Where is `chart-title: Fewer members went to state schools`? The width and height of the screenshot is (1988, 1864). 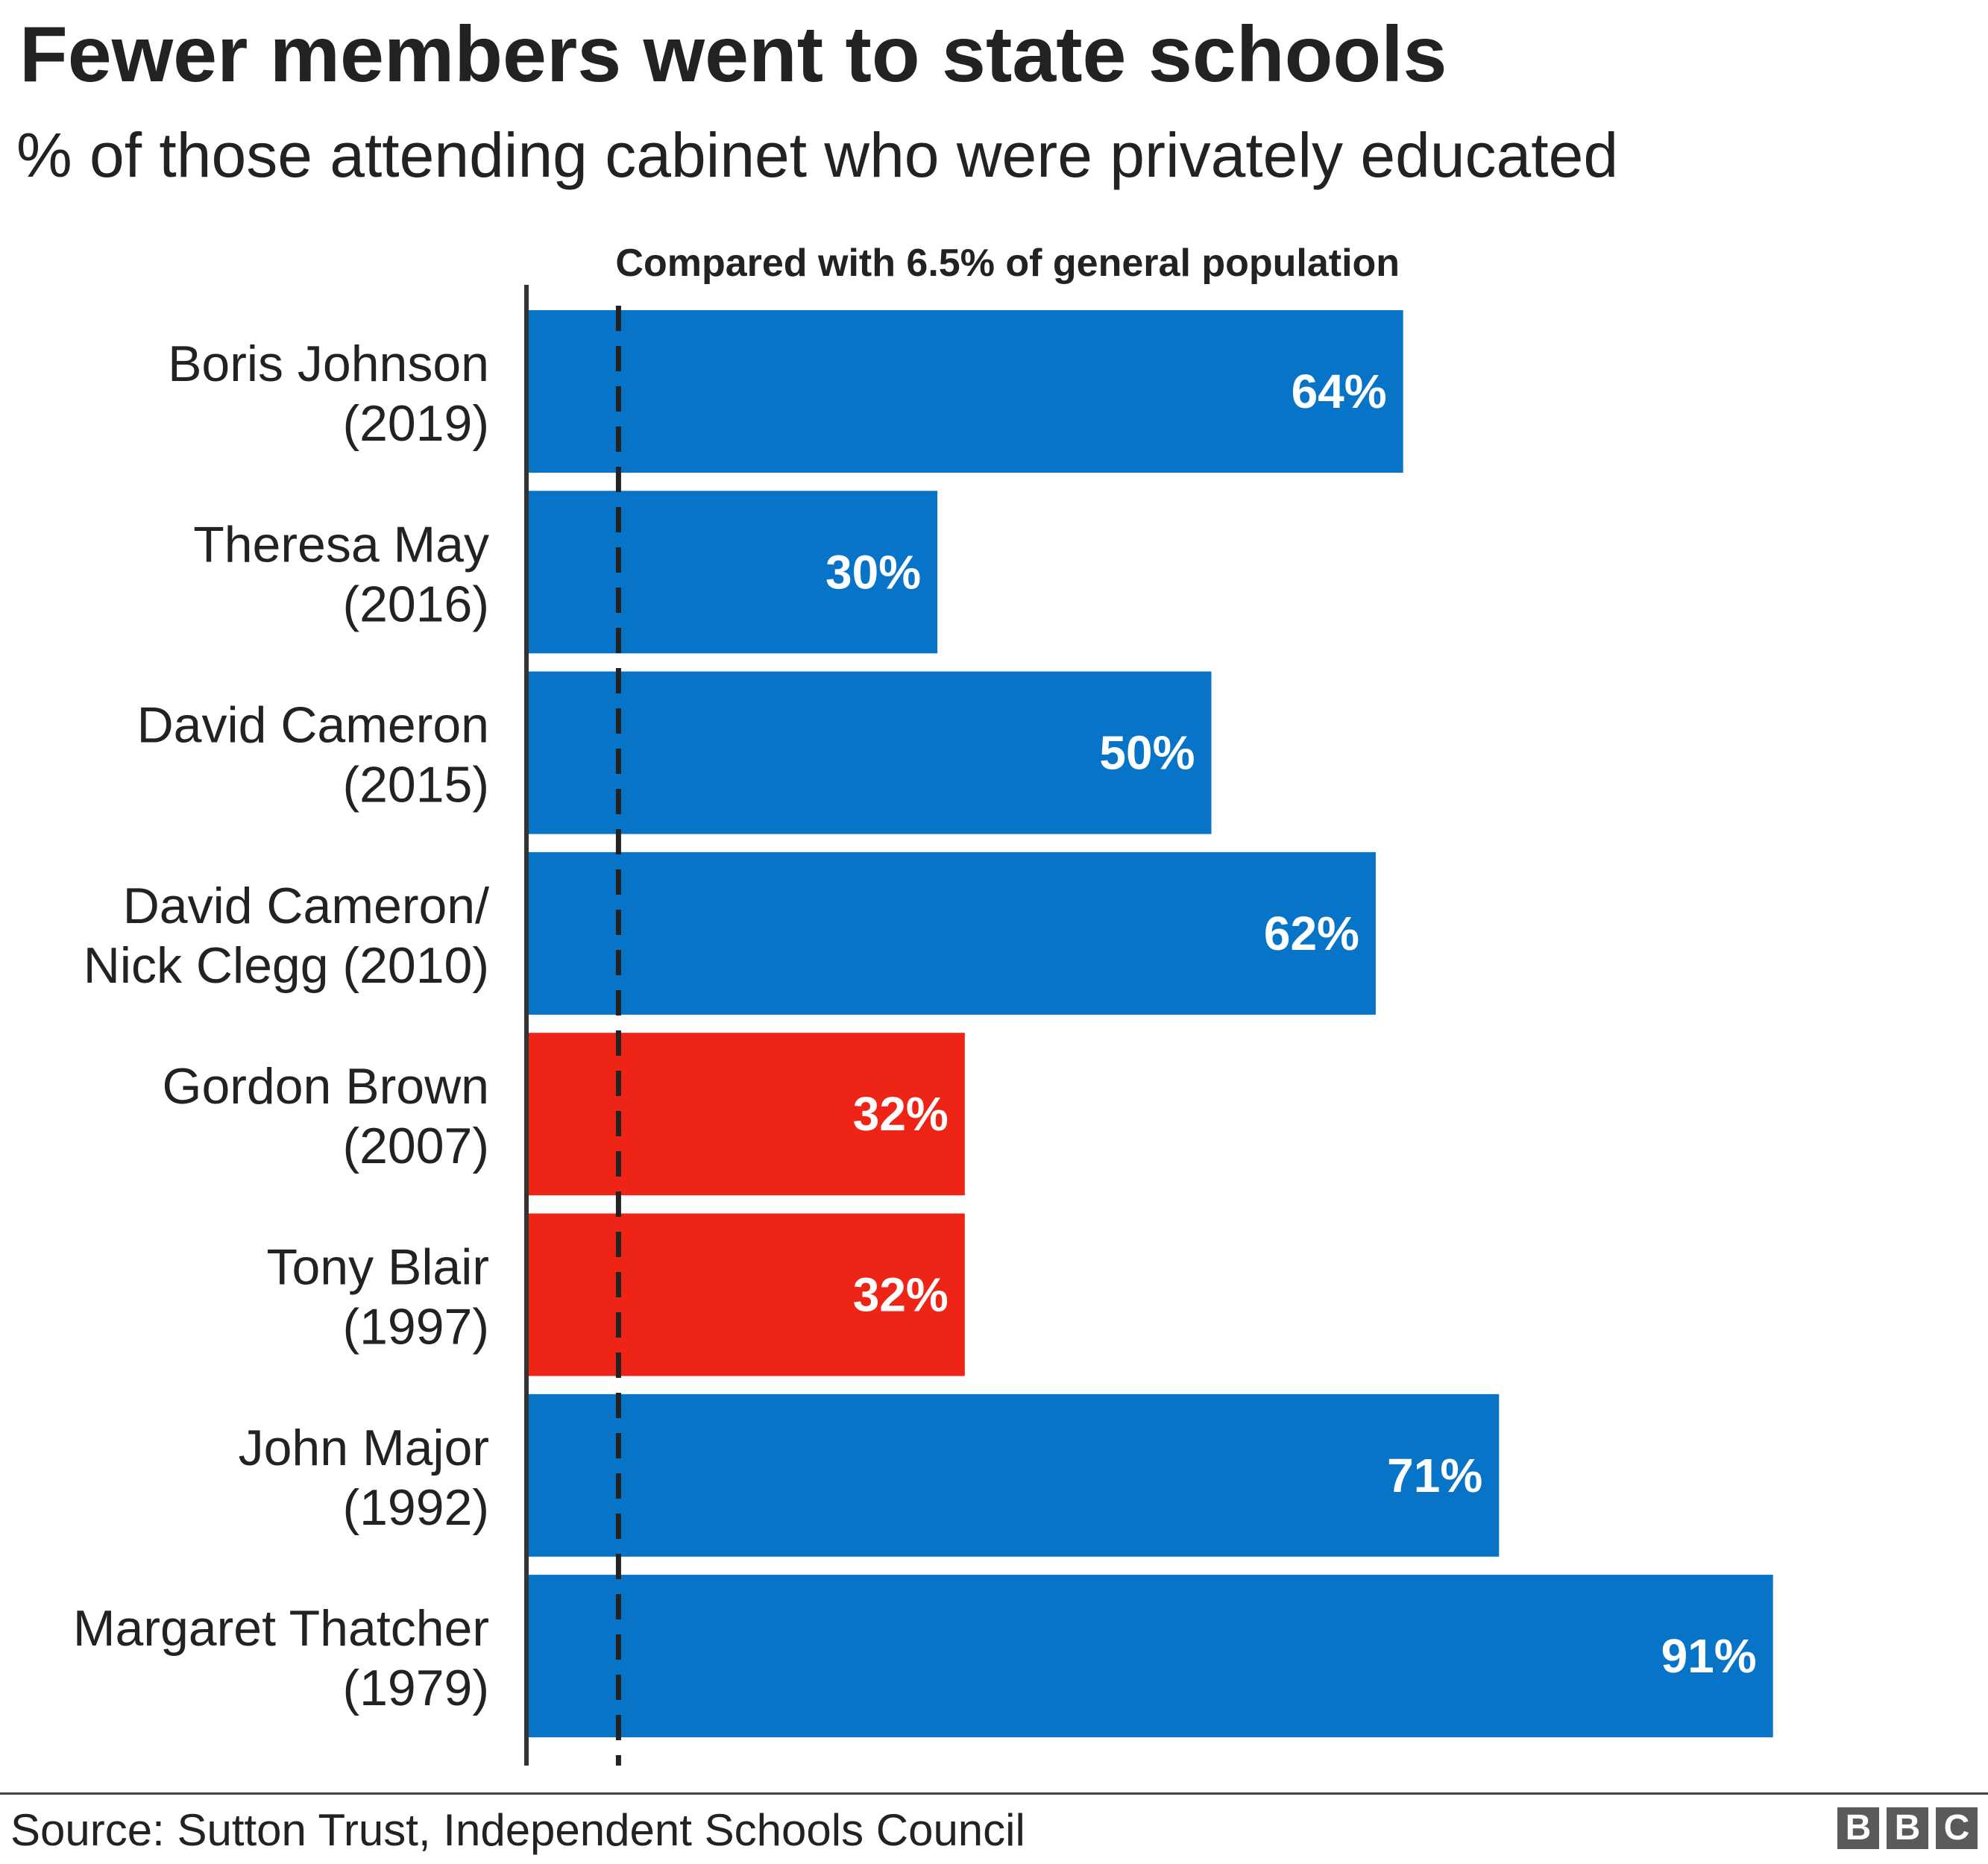 chart-title: Fewer members went to state schools is located at coordinates (733, 54).